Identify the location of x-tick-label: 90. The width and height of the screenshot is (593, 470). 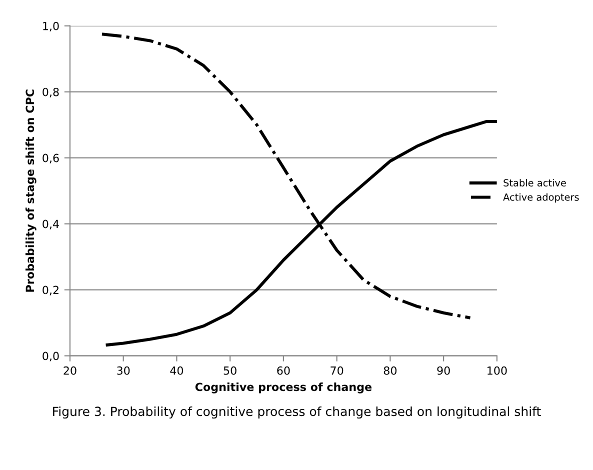
(443, 370).